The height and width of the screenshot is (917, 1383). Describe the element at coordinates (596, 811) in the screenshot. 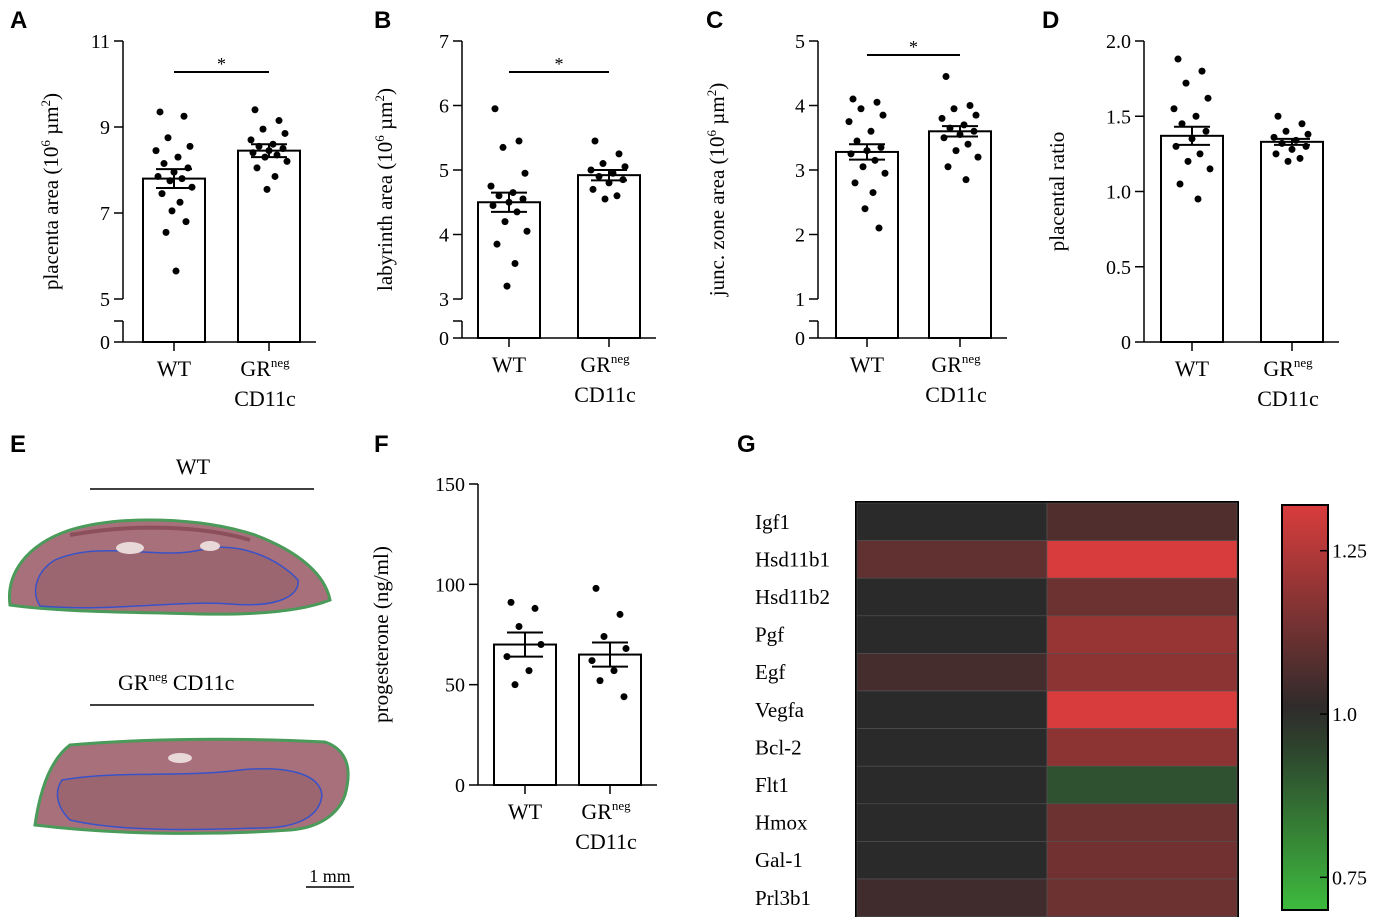

I see `x-label-gr-base-f: GR` at that location.